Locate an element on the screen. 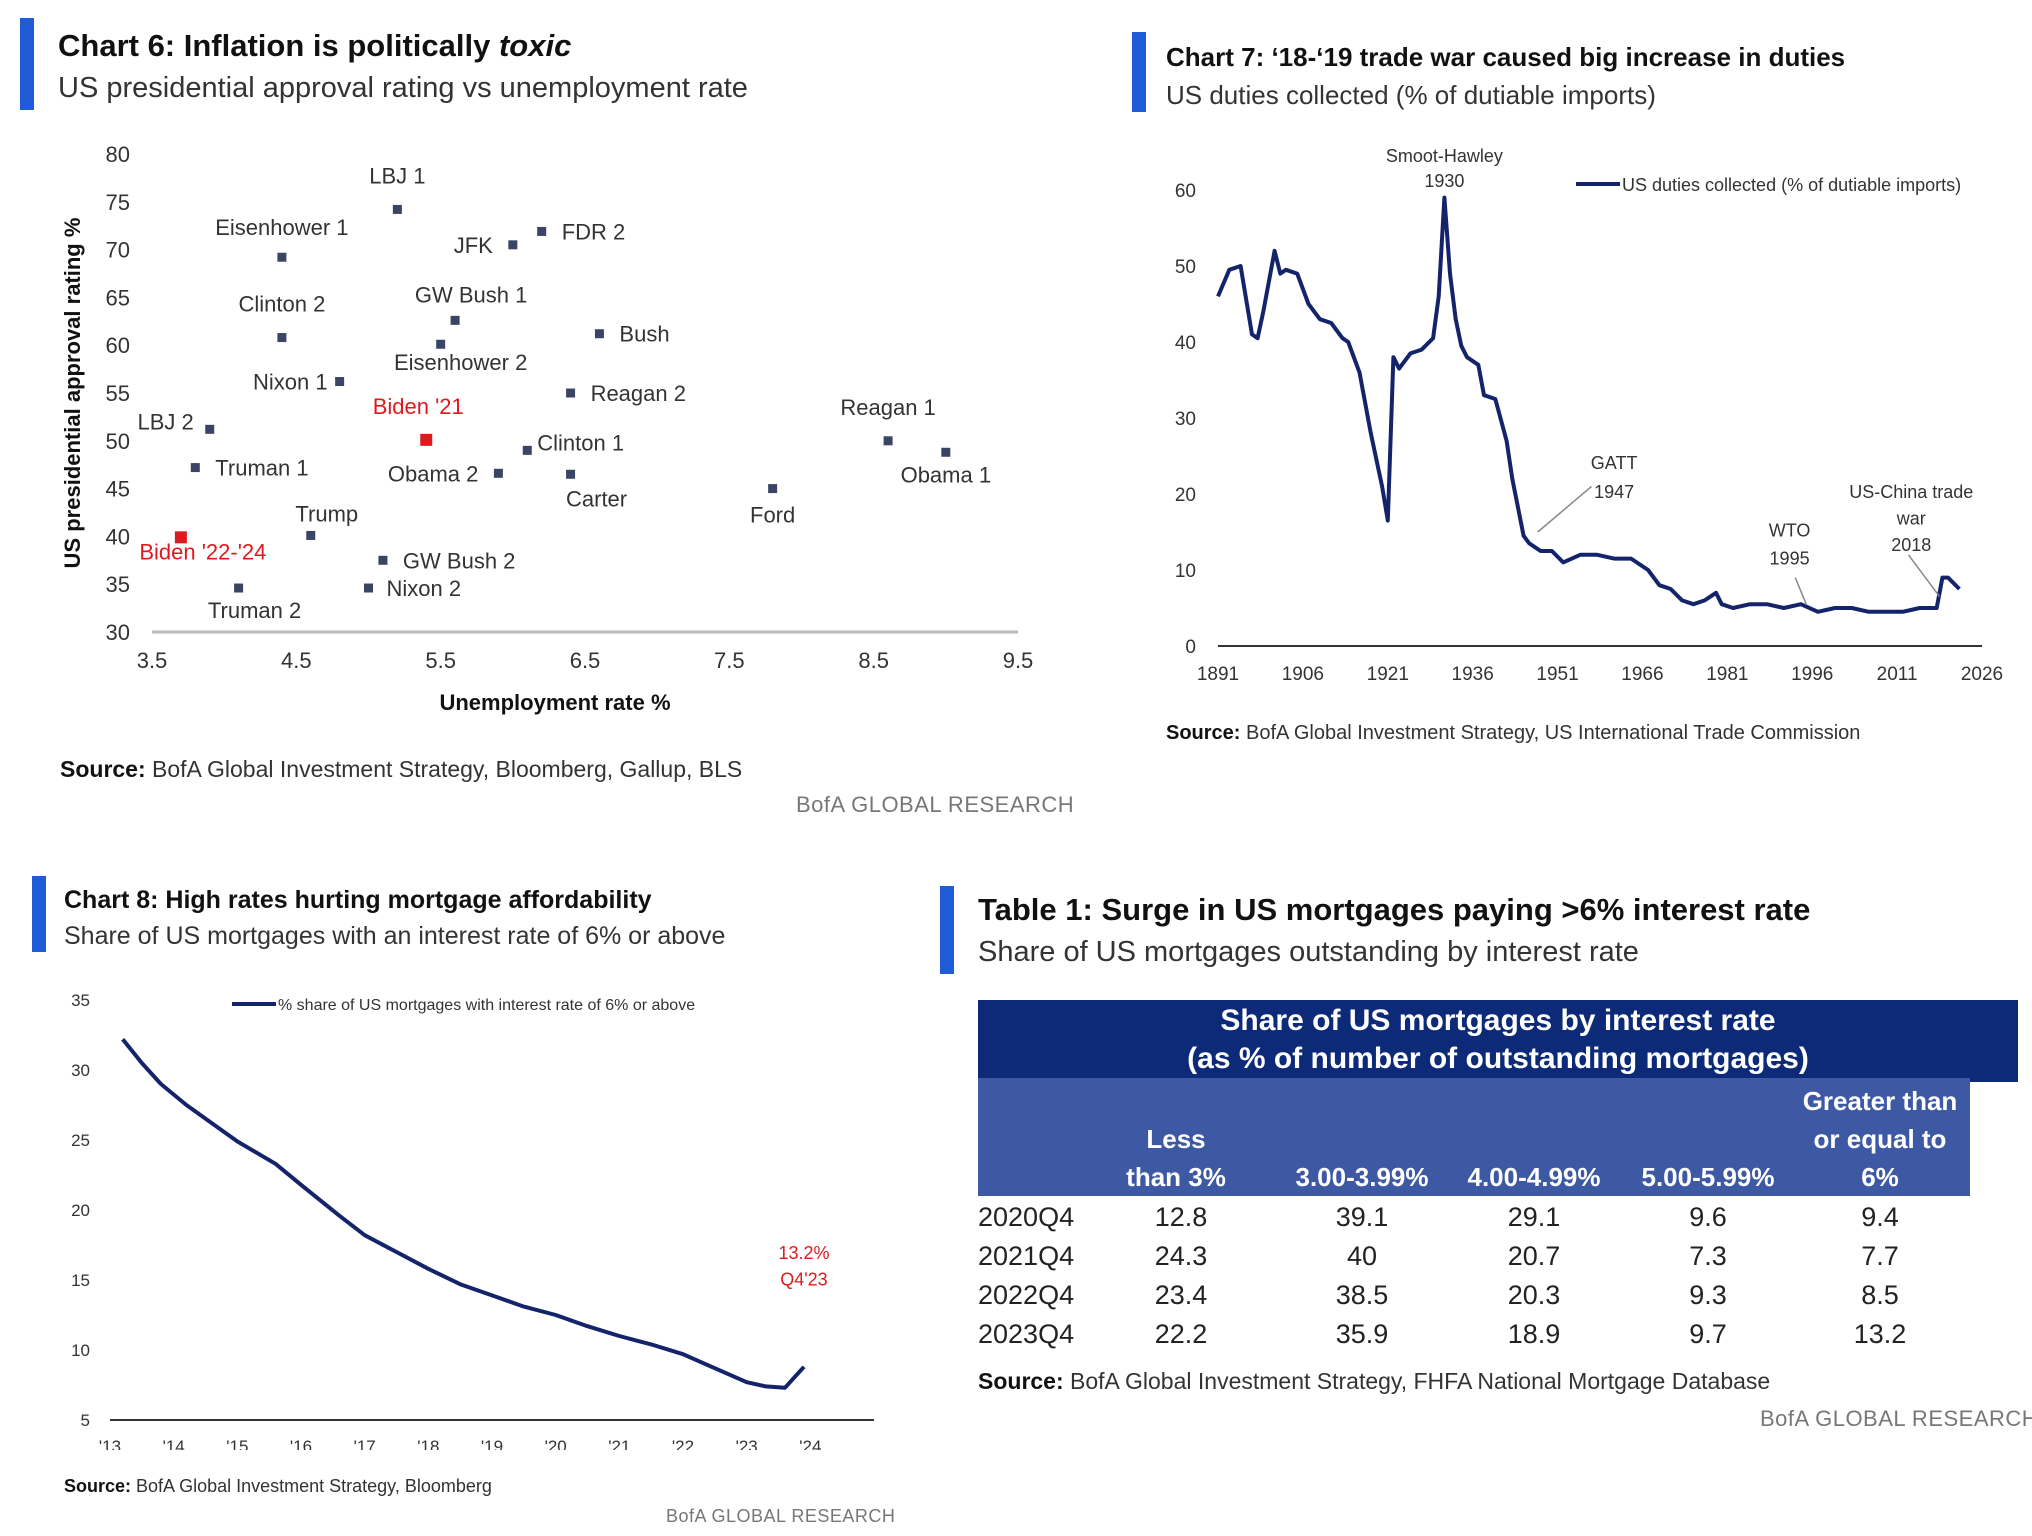  chart7-annotation: war is located at coordinates (1911, 518).